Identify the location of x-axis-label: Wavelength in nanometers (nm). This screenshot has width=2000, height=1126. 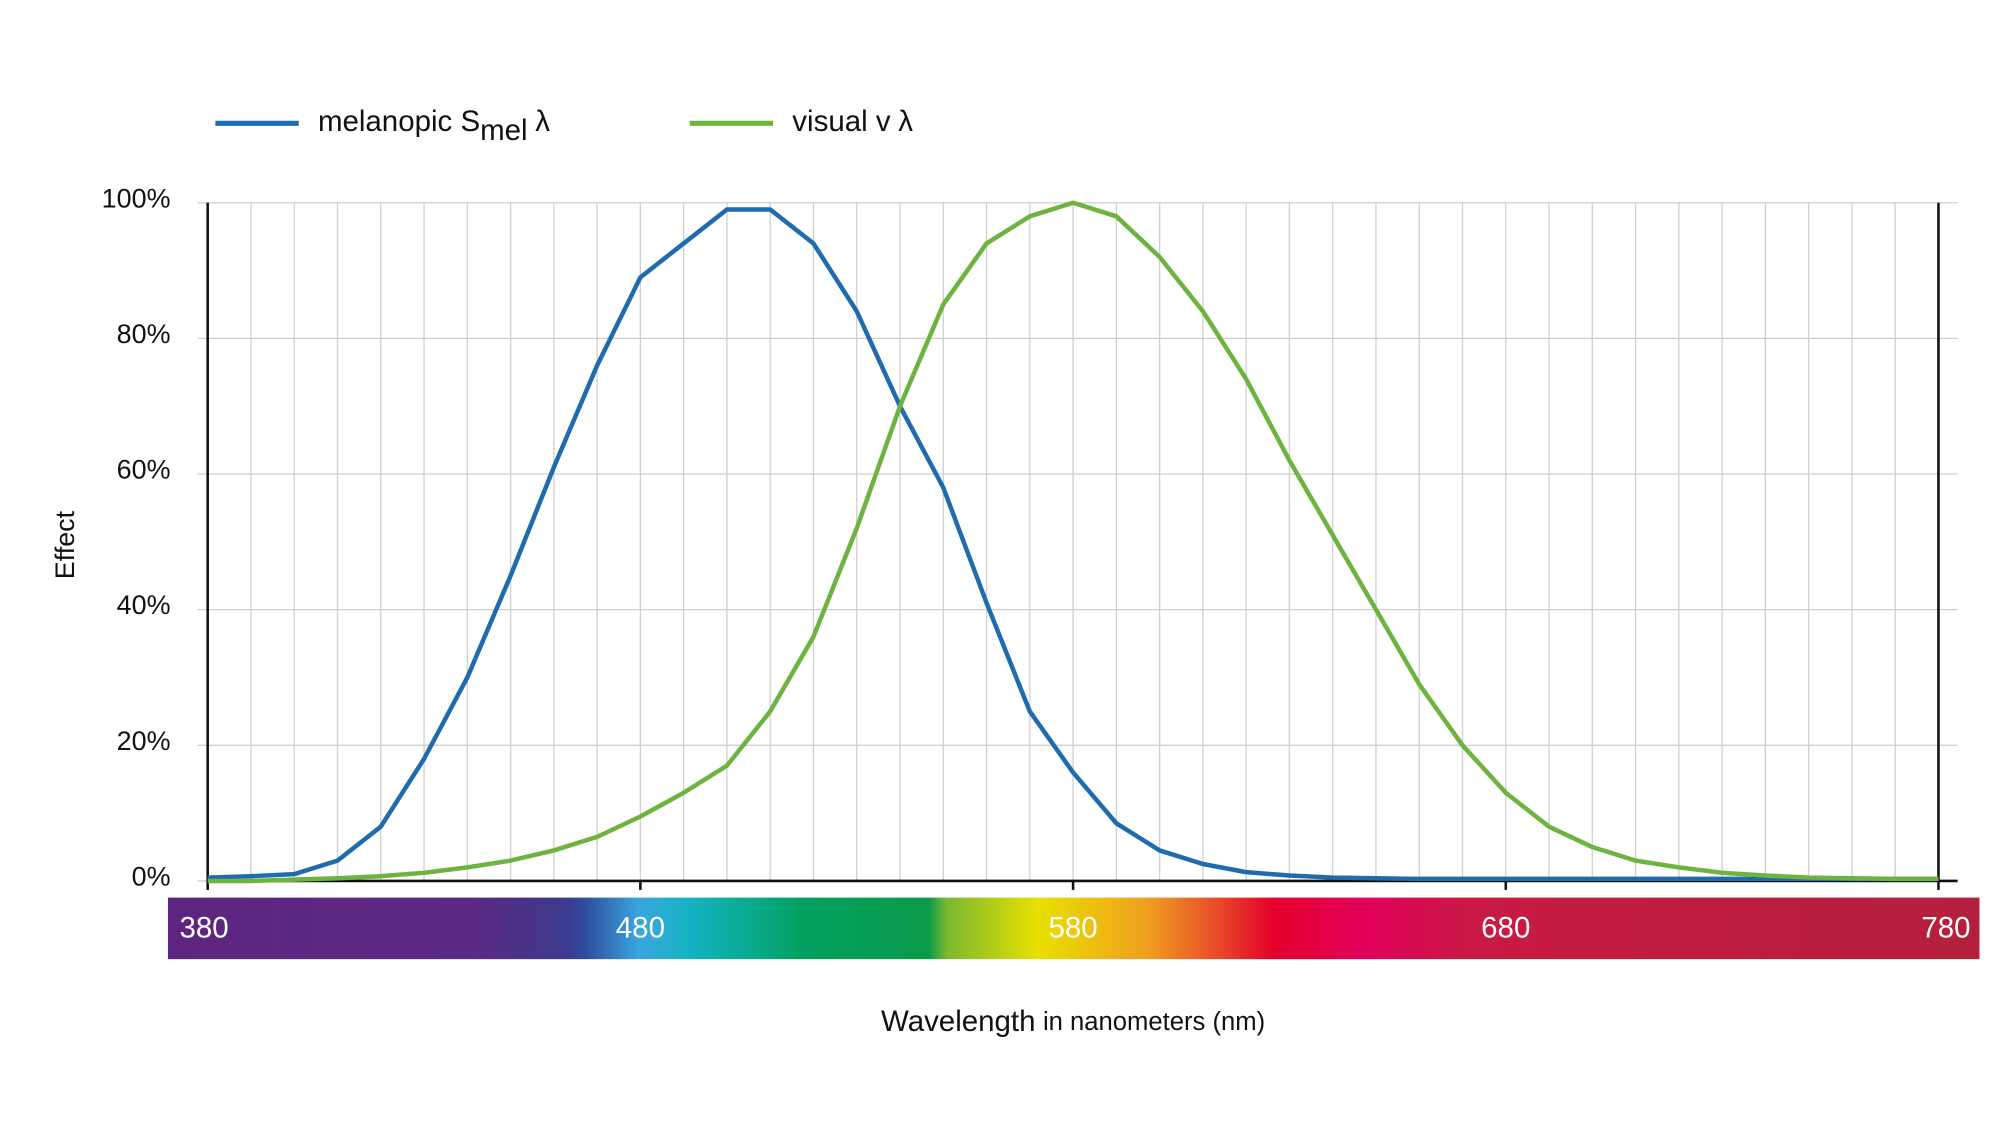
(1073, 1021).